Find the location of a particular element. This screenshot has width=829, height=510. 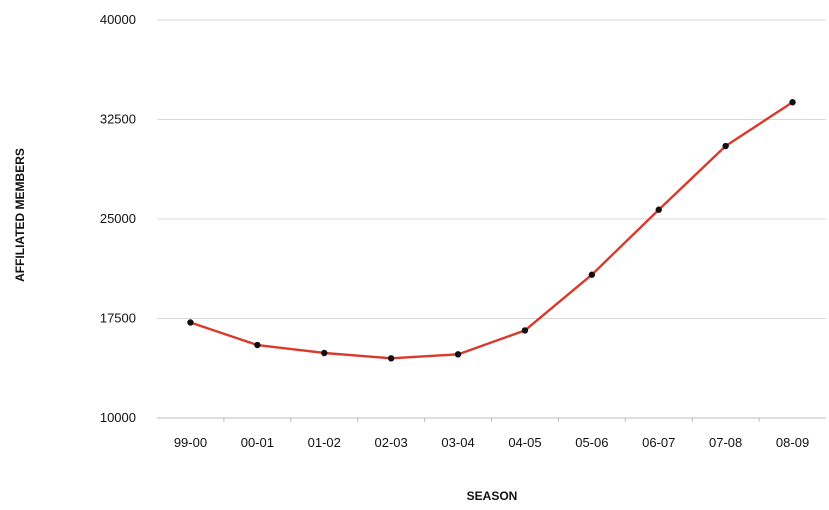

x-tick-label: 00-01 is located at coordinates (257, 442).